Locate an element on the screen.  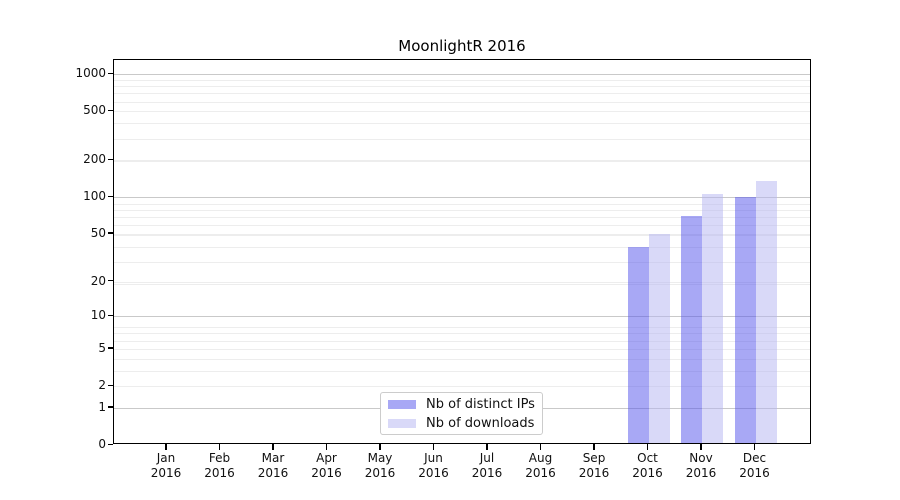
x-tick-month: Jul is located at coordinates (487, 458).